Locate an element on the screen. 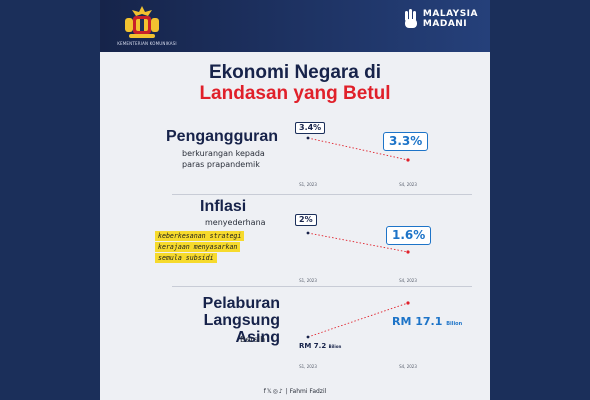  tiktok-icon: ♪ is located at coordinates (280, 391).